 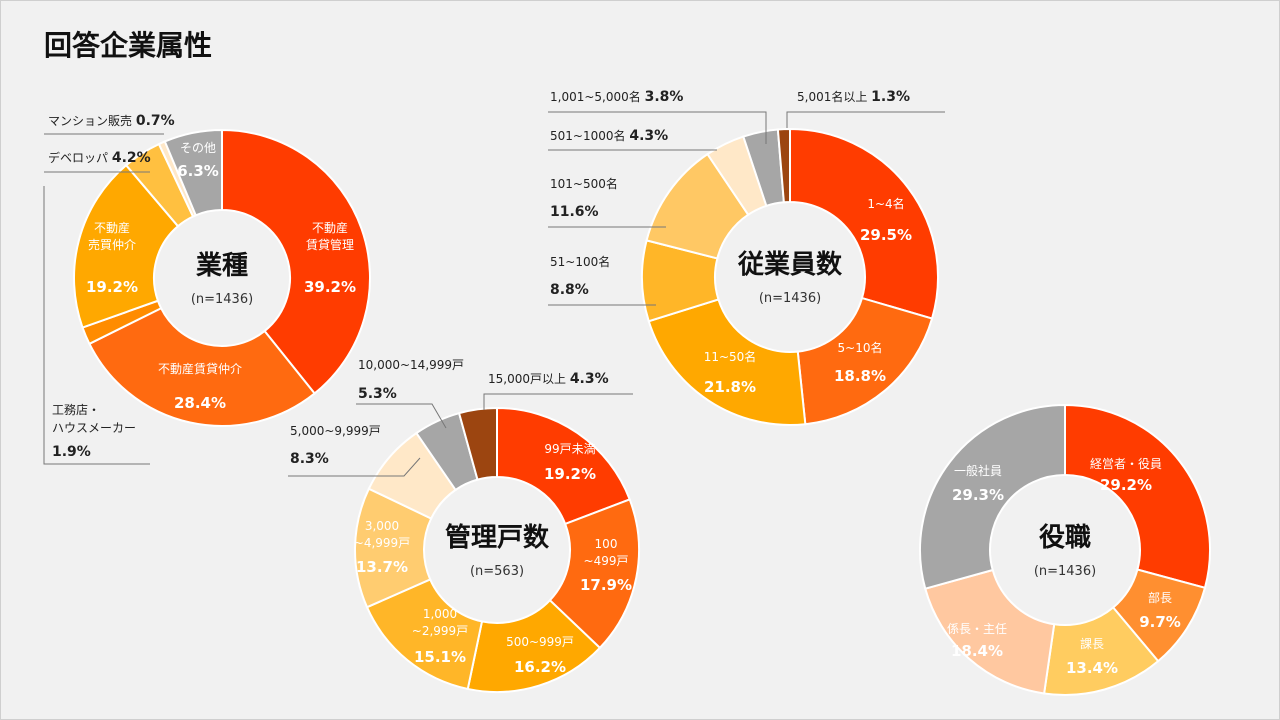 What do you see at coordinates (580, 261) in the screenshot?
I see `slice-label: 51~100名` at bounding box center [580, 261].